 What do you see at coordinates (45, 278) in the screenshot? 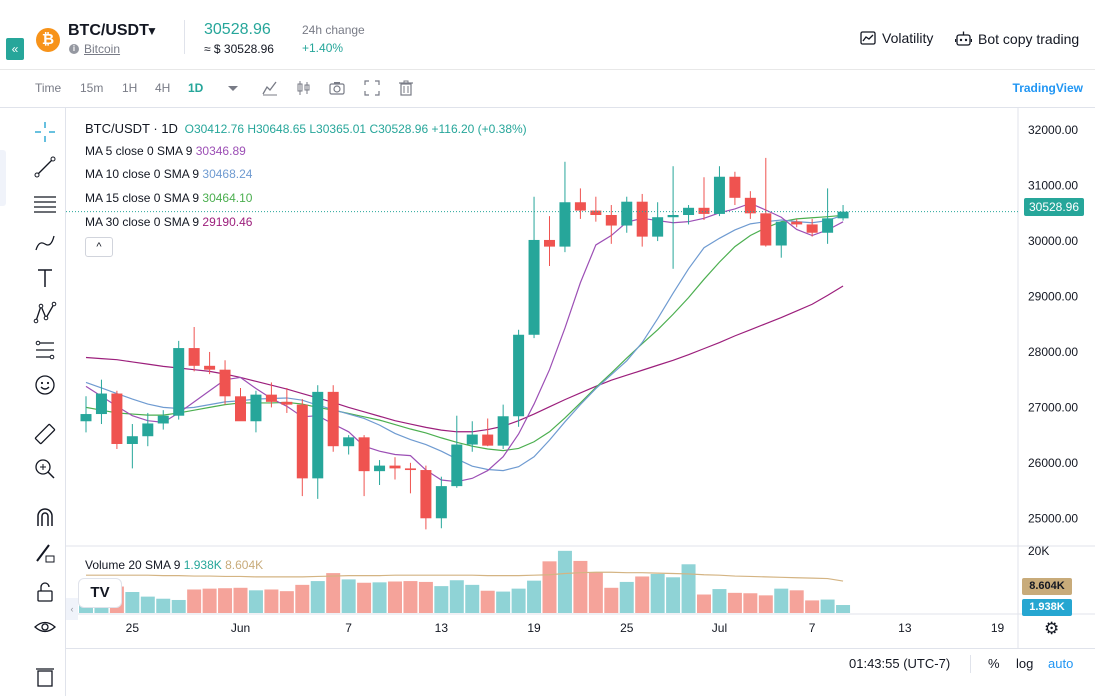
I see `text-tool-icon` at bounding box center [45, 278].